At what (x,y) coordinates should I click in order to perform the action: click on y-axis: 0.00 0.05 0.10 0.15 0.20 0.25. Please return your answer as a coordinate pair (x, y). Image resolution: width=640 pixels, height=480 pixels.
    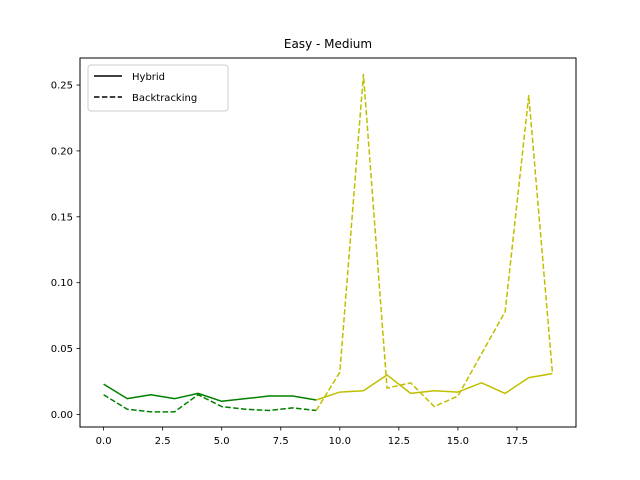
    Looking at the image, I should click on (65, 251).